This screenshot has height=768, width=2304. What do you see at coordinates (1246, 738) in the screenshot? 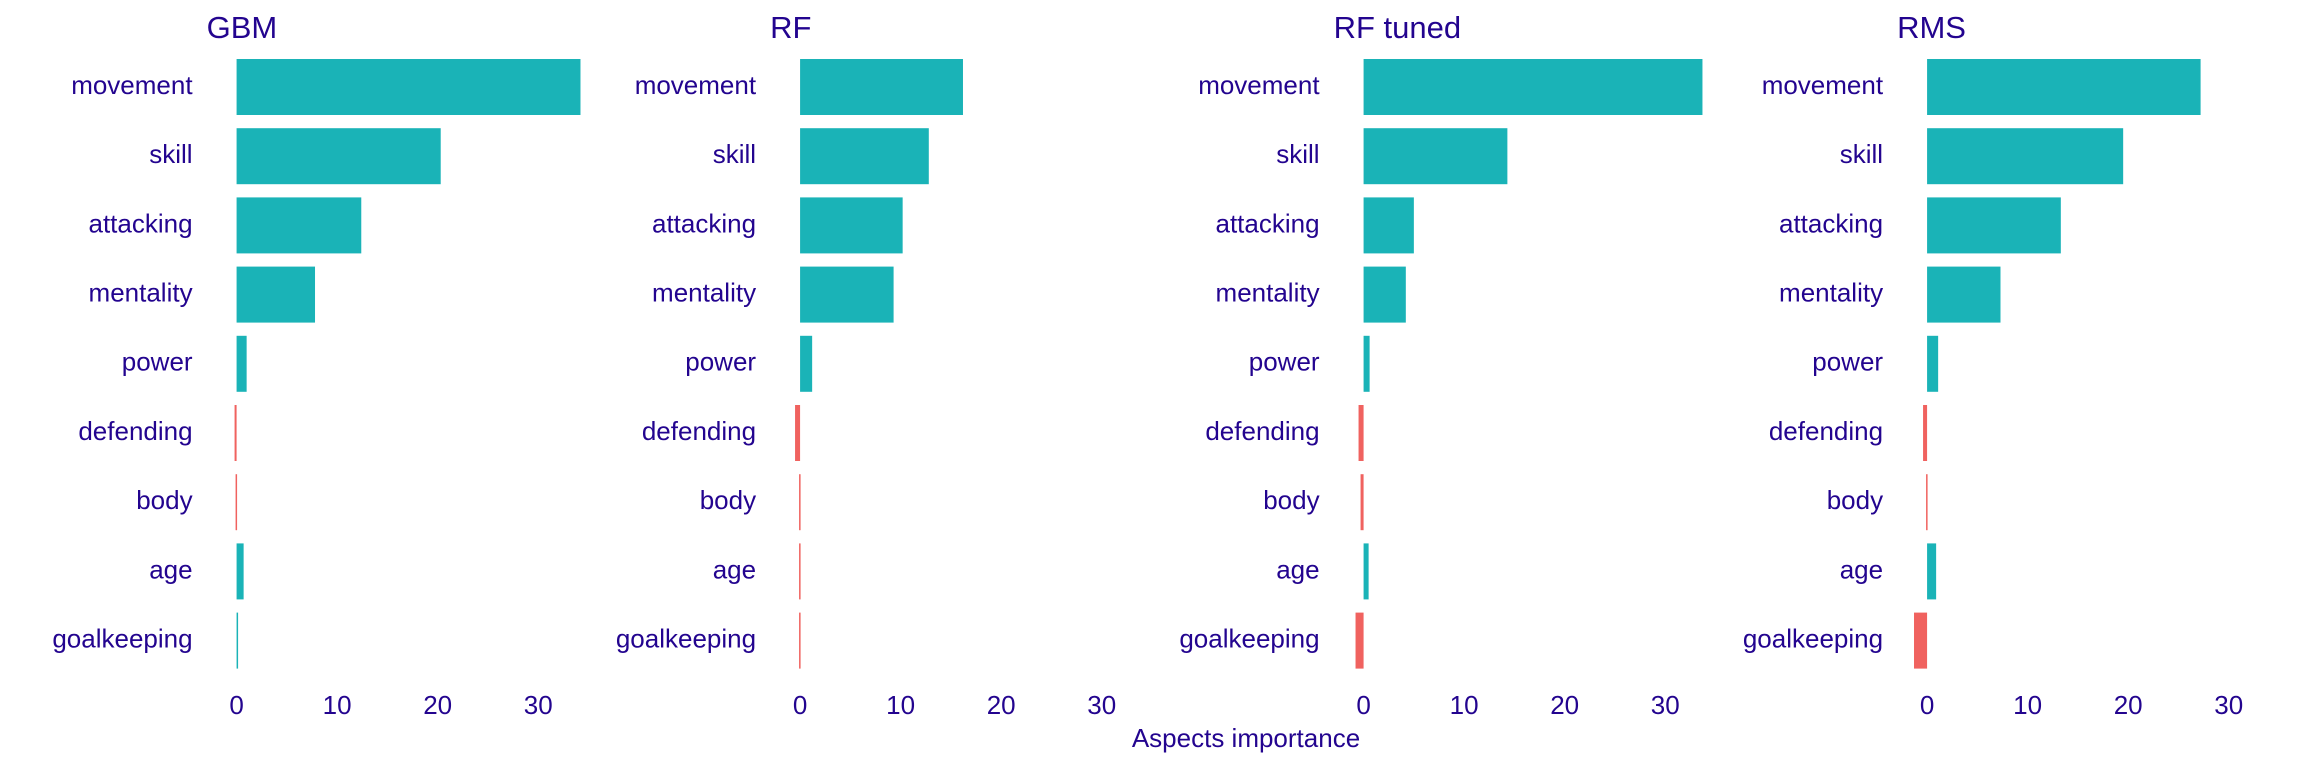
I see `x-axis-label: Aspects importance` at bounding box center [1246, 738].